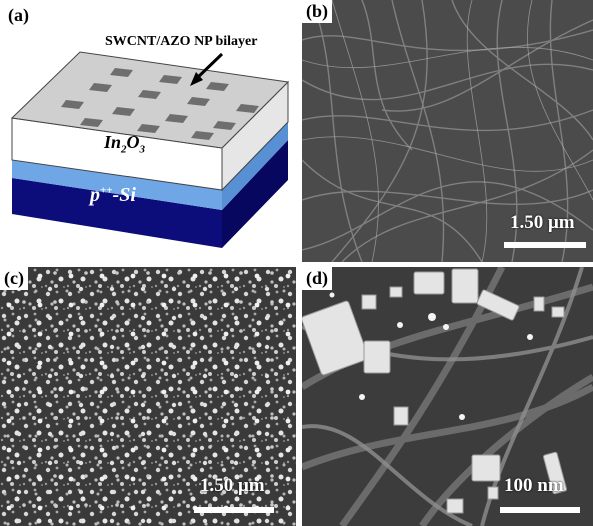 This screenshot has height=526, width=593. What do you see at coordinates (160, 104) in the screenshot?
I see `electrode-pads` at bounding box center [160, 104].